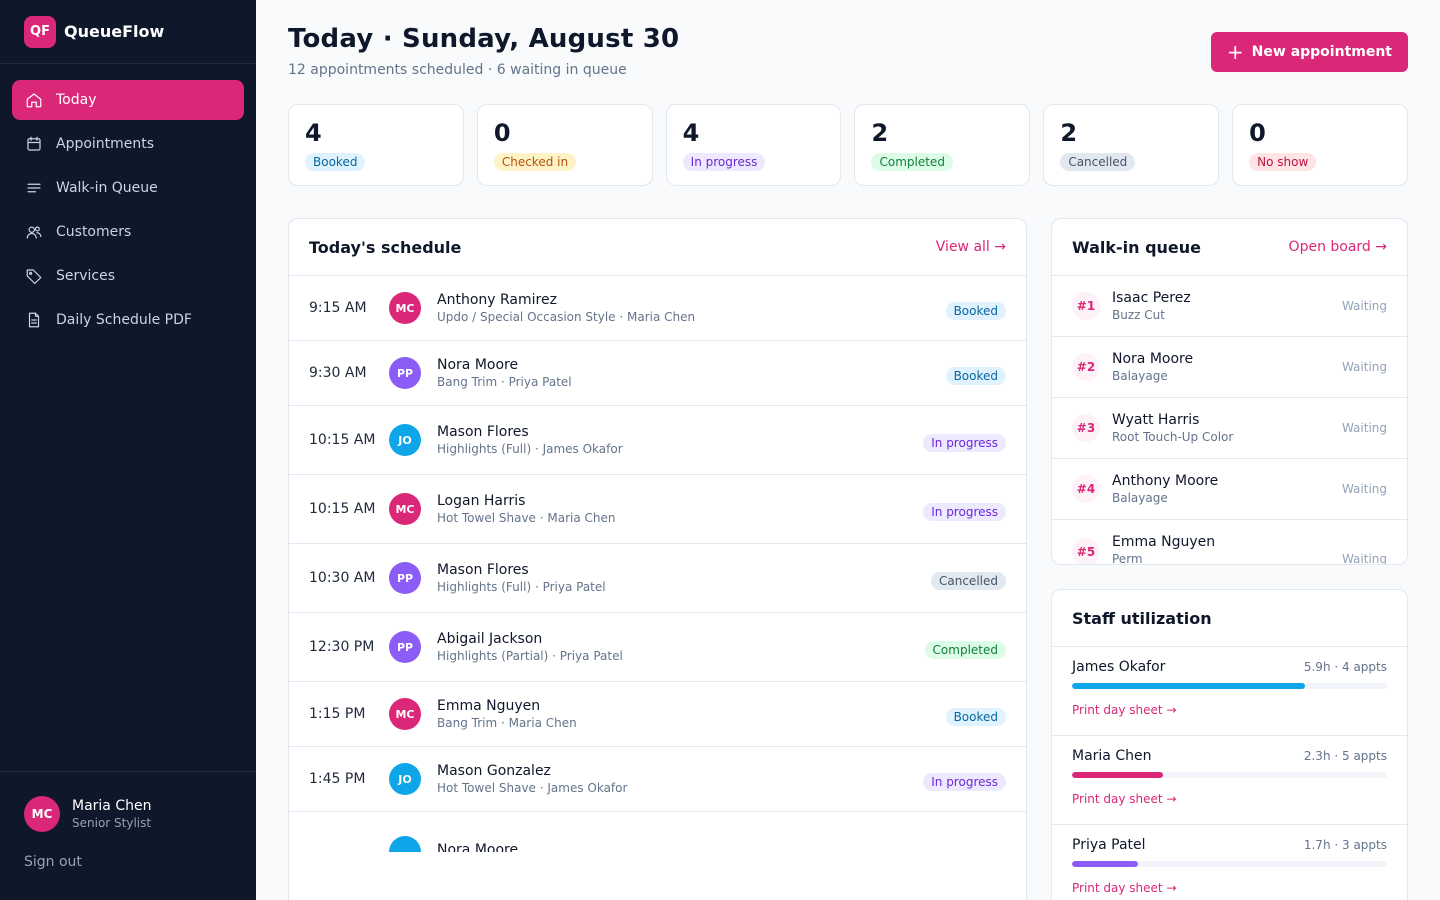 The height and width of the screenshot is (900, 1440). Describe the element at coordinates (1086, 306) in the screenshot. I see `queue-position: #1` at that location.